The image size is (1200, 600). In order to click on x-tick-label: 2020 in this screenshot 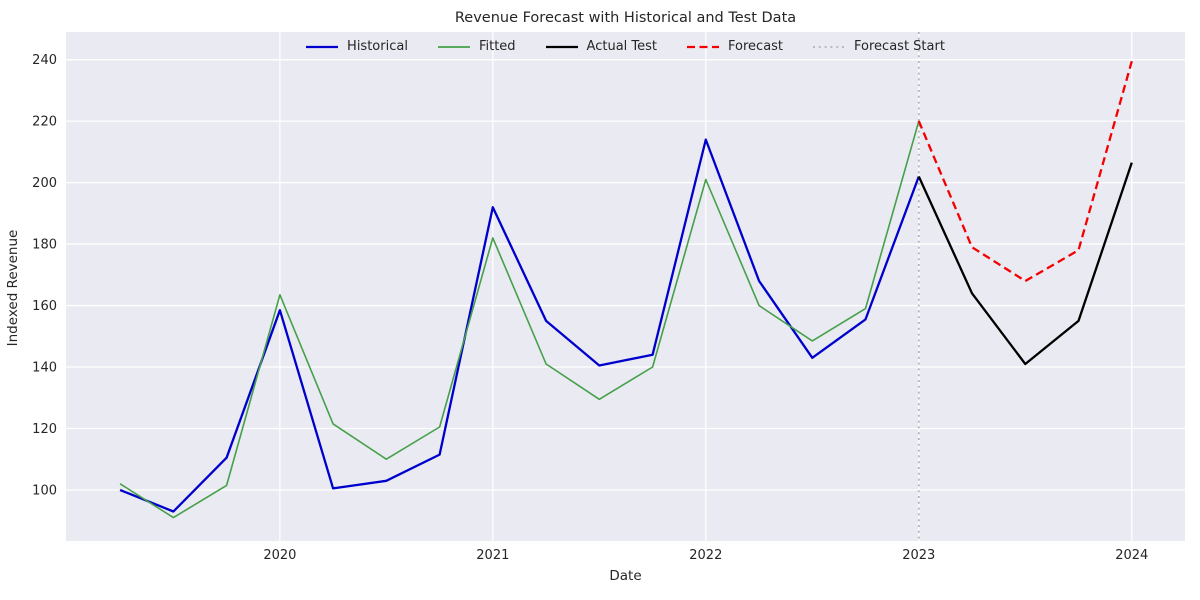, I will do `click(279, 555)`.